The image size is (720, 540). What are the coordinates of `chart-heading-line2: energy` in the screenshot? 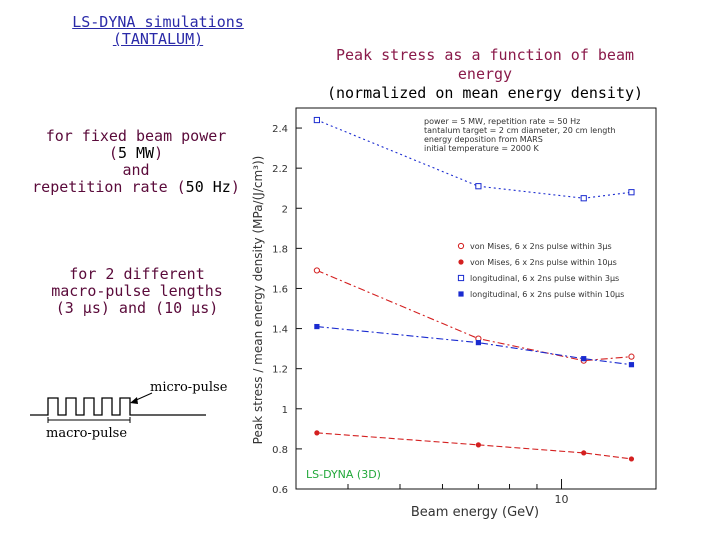 It's located at (485, 74).